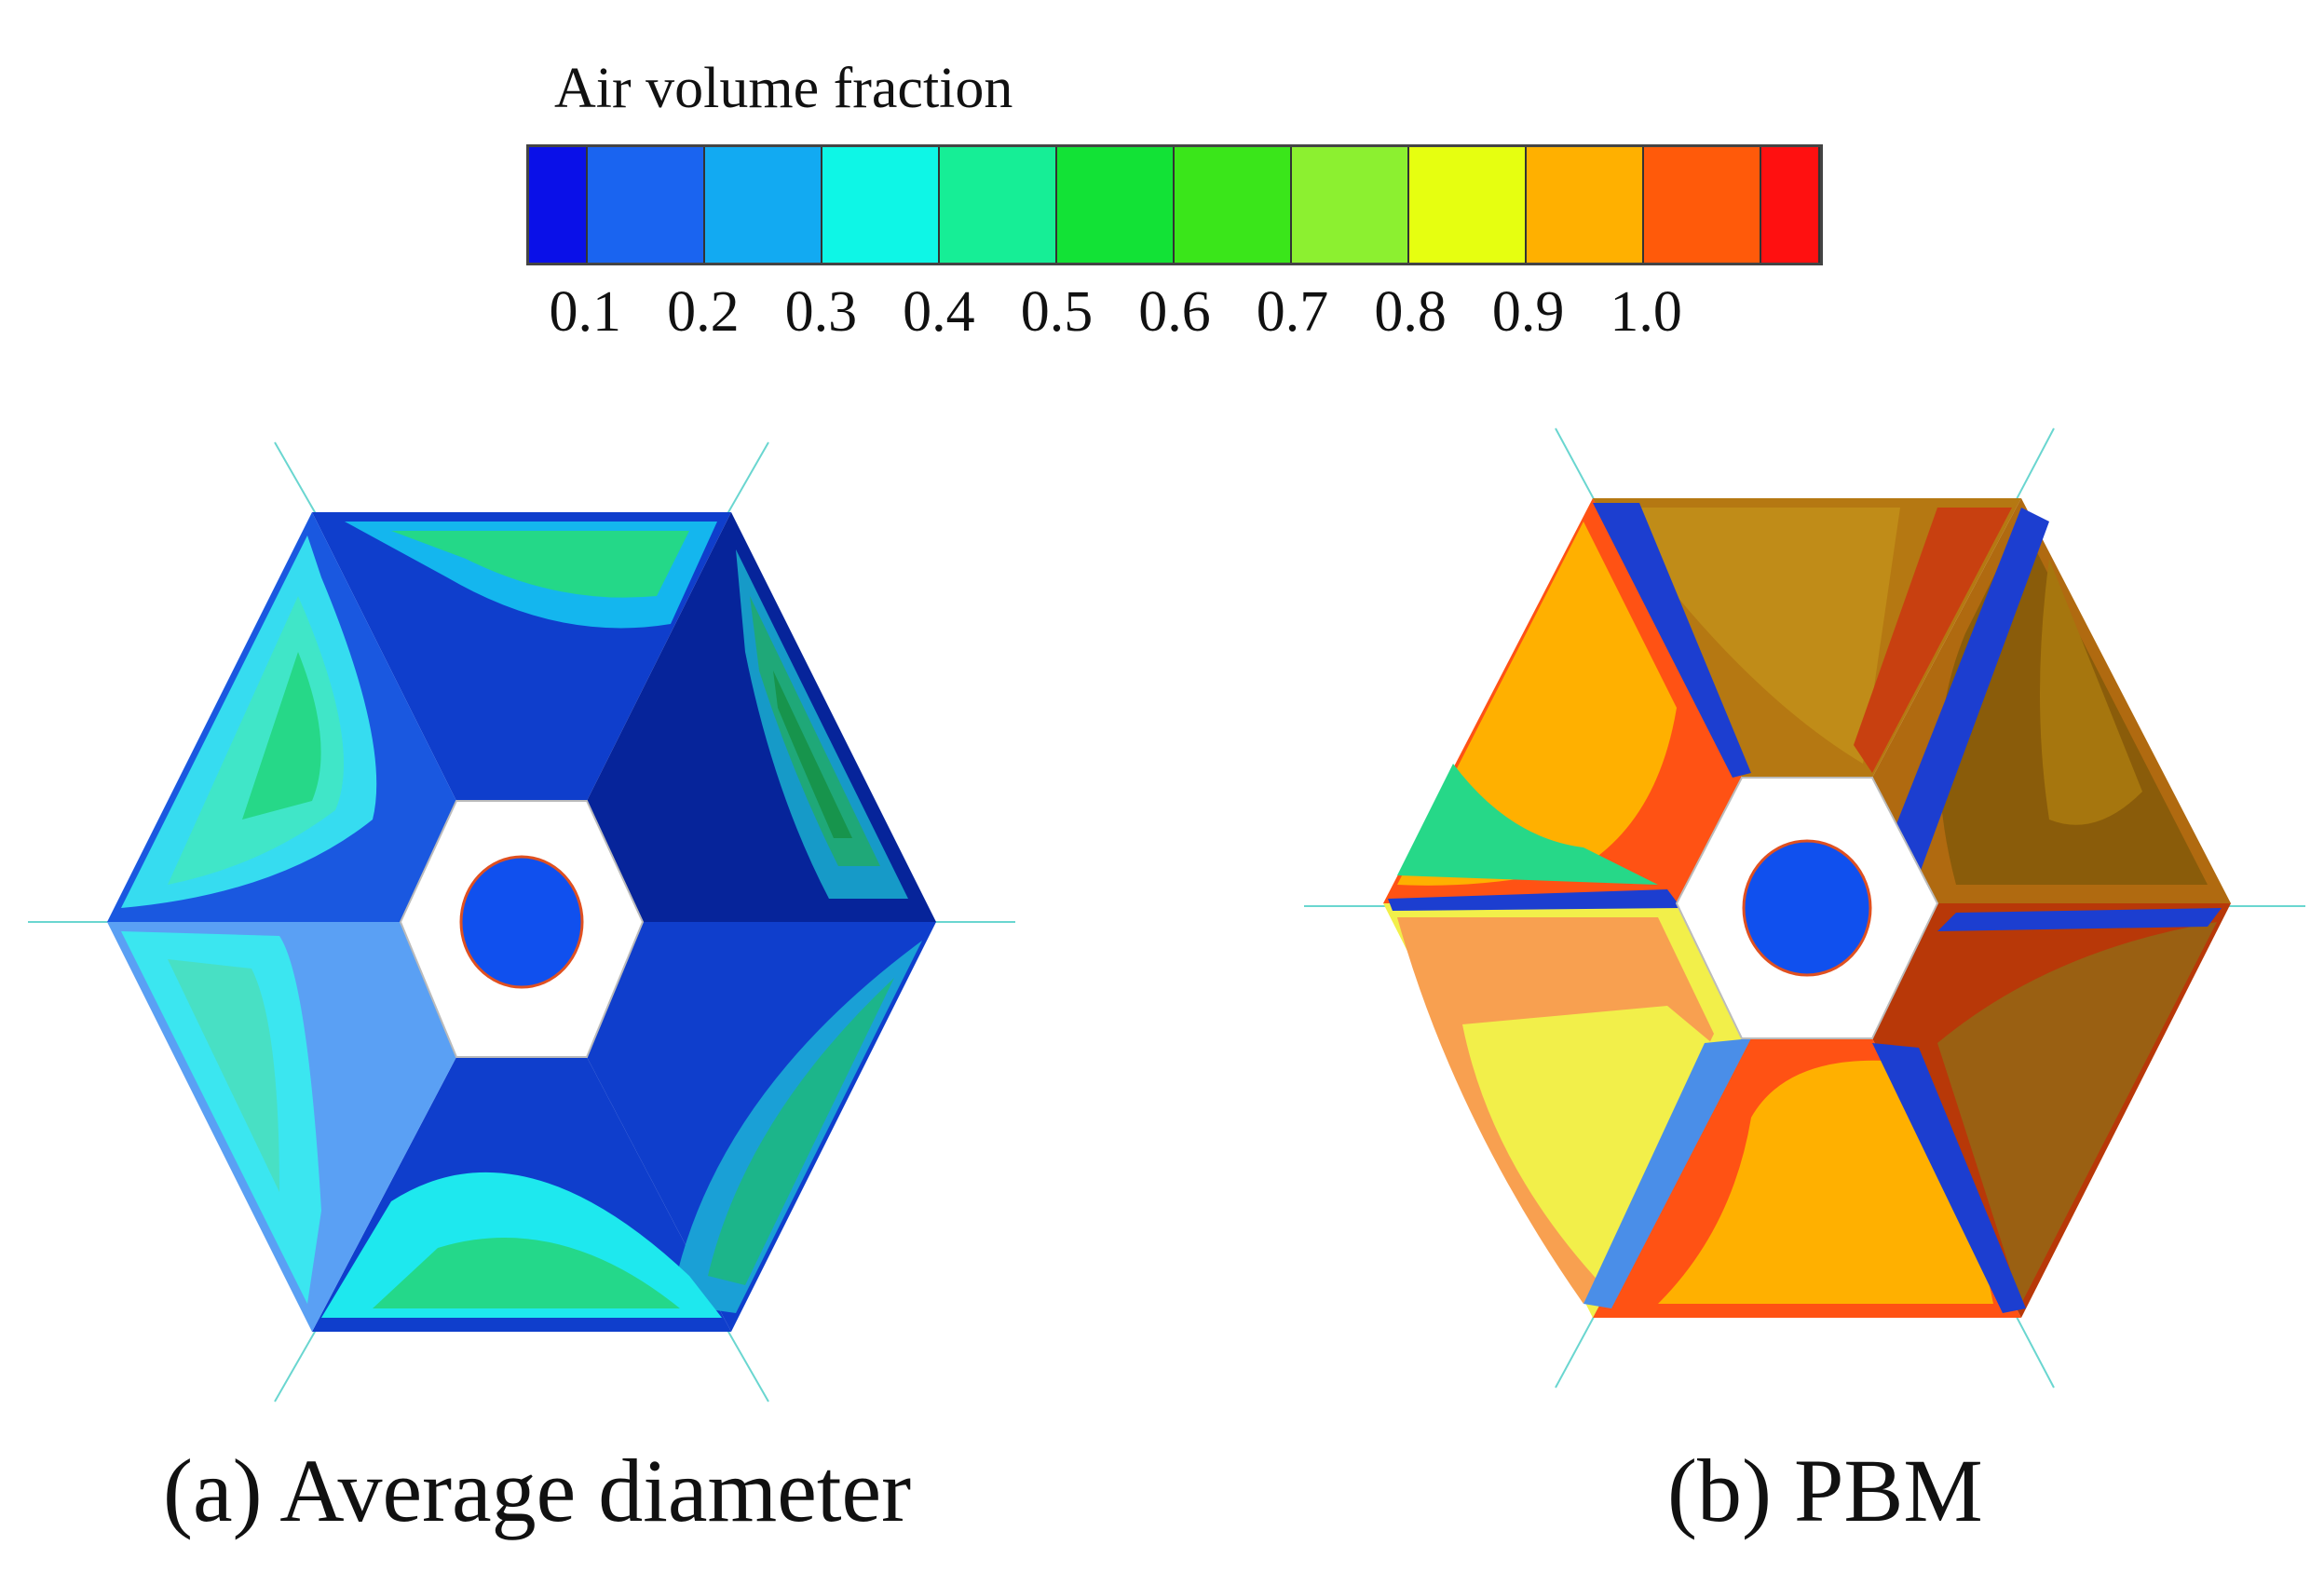 The image size is (2324, 1572). I want to click on colorbar-tick-label: 0.3, so click(821, 312).